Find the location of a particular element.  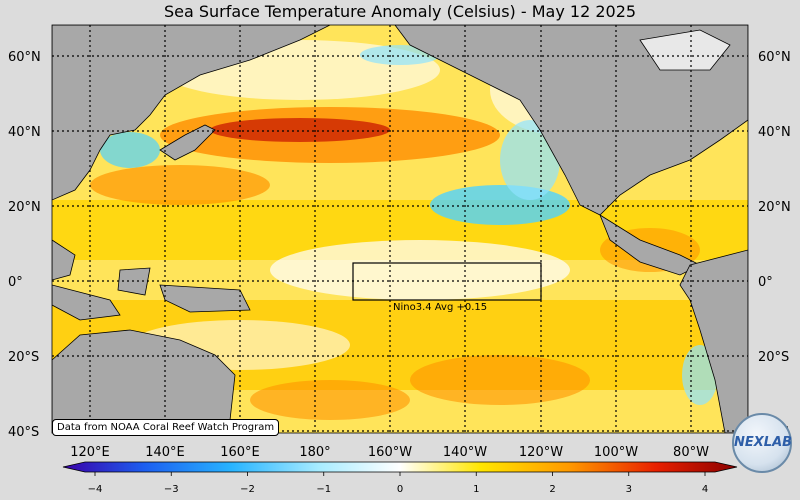

logo-text: NEXLAB is located at coordinates (763, 442).